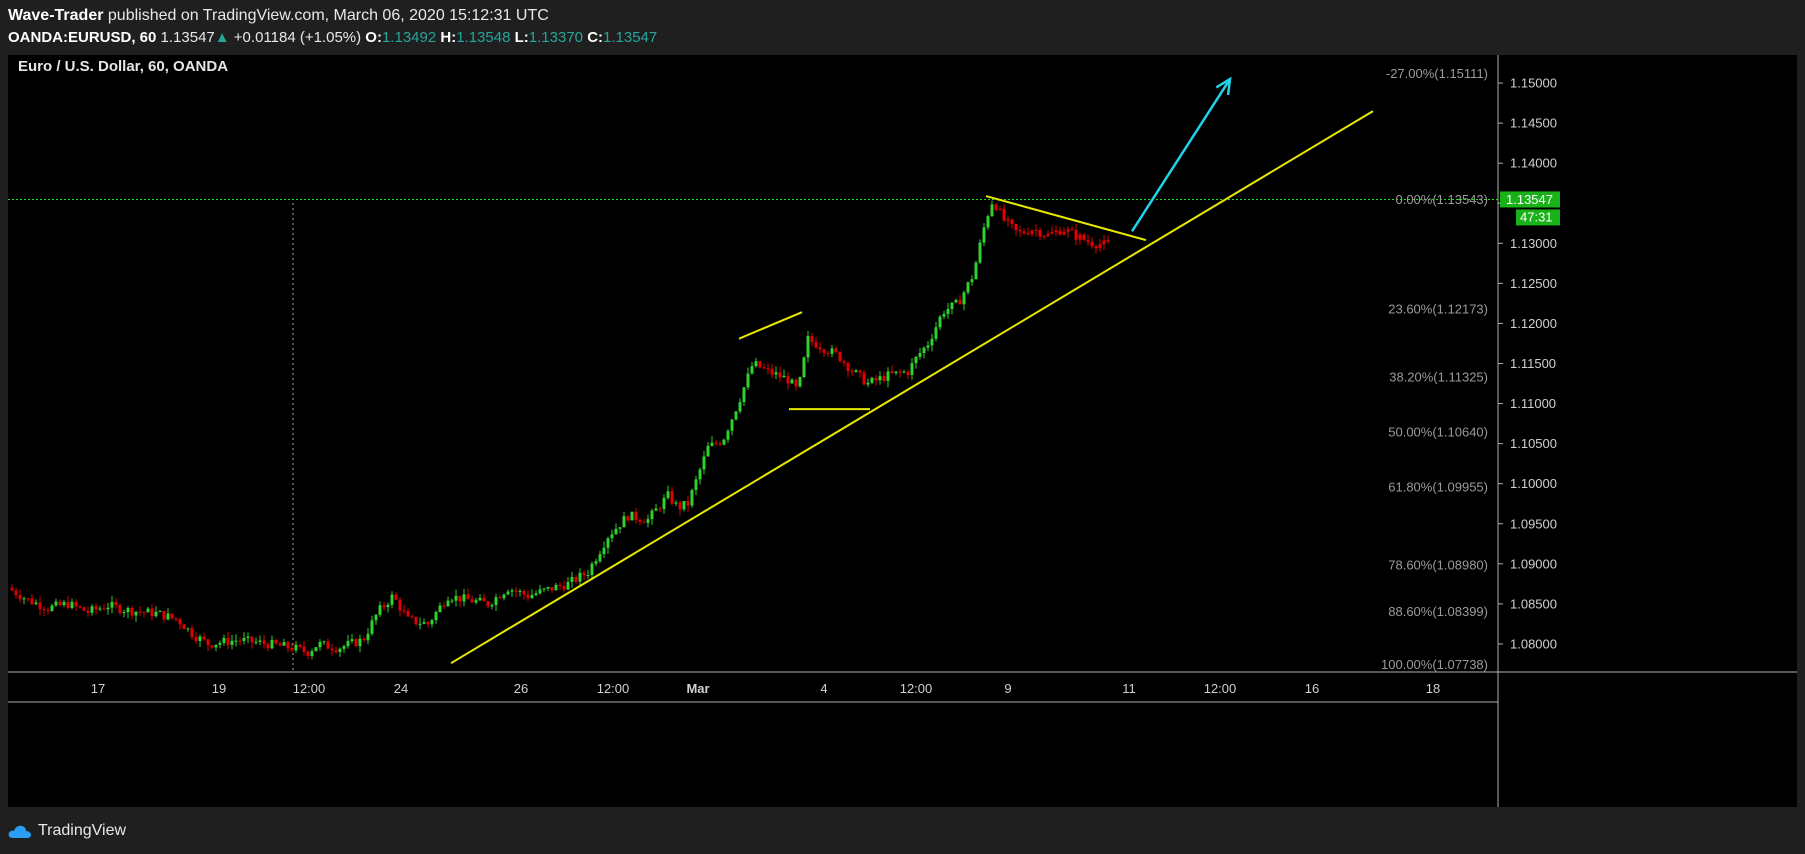 Image resolution: width=1805 pixels, height=854 pixels. Describe the element at coordinates (1437, 73) in the screenshot. I see `fib-level-label: -27.00%(1.15111)` at that location.